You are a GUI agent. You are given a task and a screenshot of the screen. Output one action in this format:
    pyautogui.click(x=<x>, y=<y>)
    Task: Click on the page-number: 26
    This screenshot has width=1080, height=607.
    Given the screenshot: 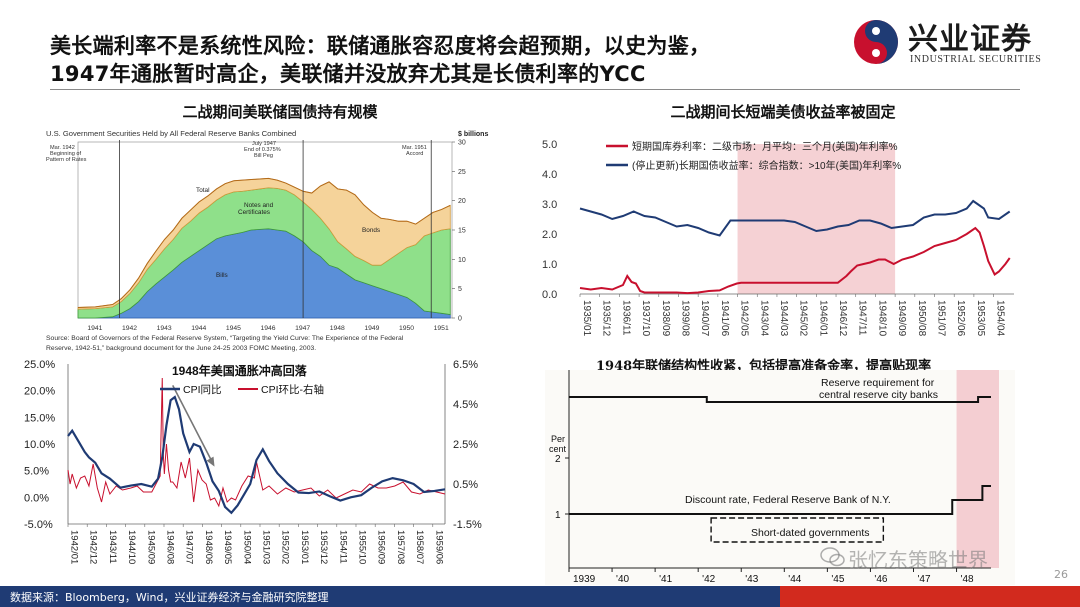 What is the action you would take?
    pyautogui.click(x=1061, y=574)
    